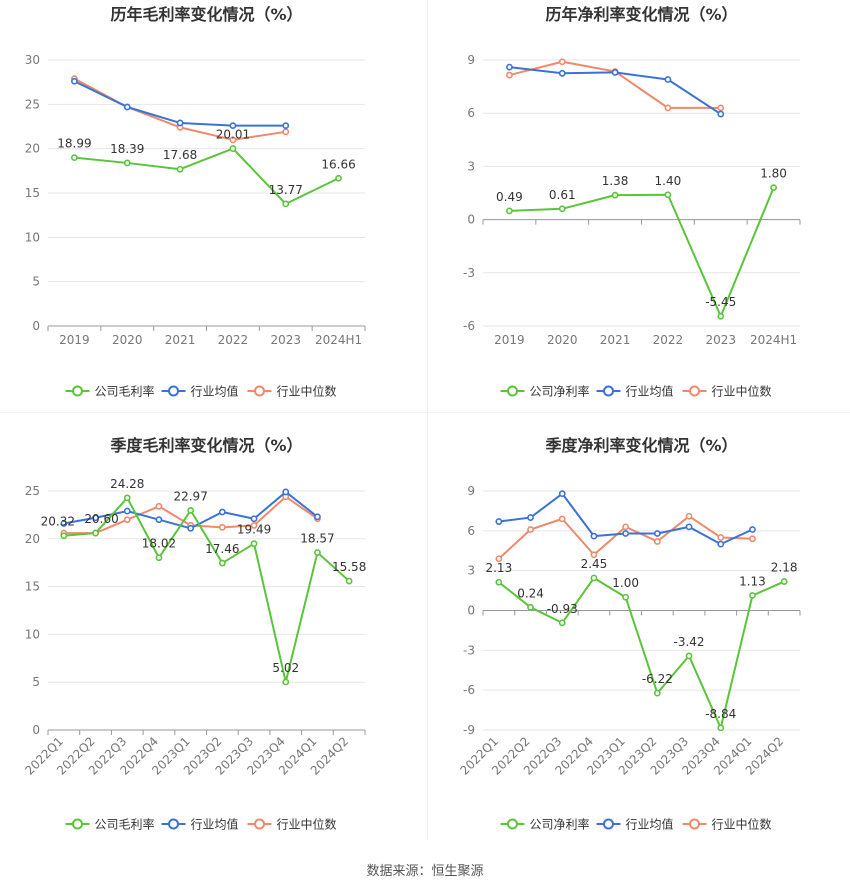  What do you see at coordinates (509, 197) in the screenshot?
I see `data-label: 0.49` at bounding box center [509, 197].